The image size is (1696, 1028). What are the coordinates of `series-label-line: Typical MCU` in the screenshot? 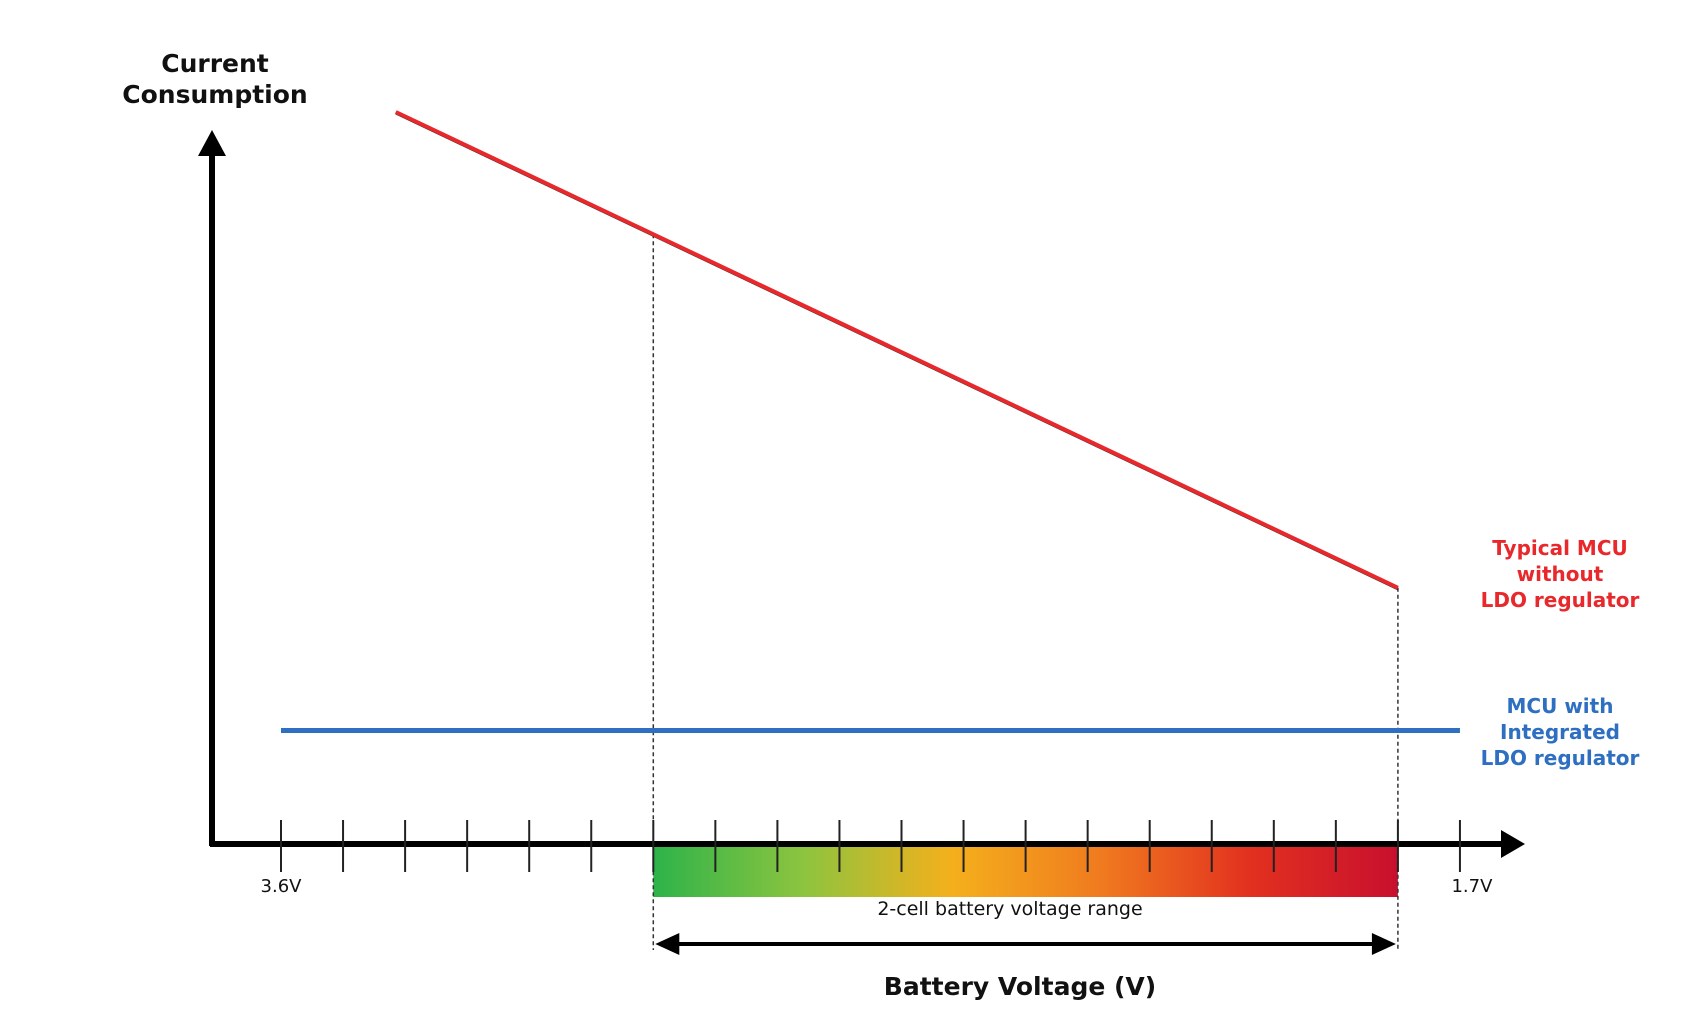 It's located at (1560, 548).